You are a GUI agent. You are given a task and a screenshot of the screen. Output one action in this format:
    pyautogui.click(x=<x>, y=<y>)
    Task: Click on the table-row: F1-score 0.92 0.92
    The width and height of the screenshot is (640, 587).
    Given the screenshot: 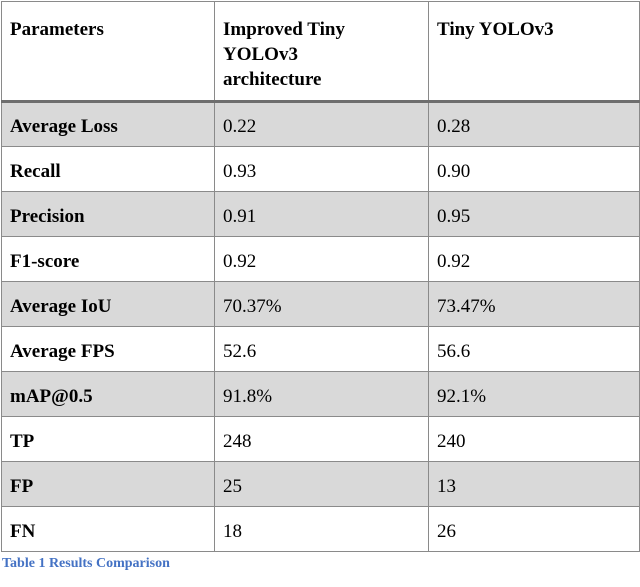 What is the action you would take?
    pyautogui.click(x=320, y=259)
    